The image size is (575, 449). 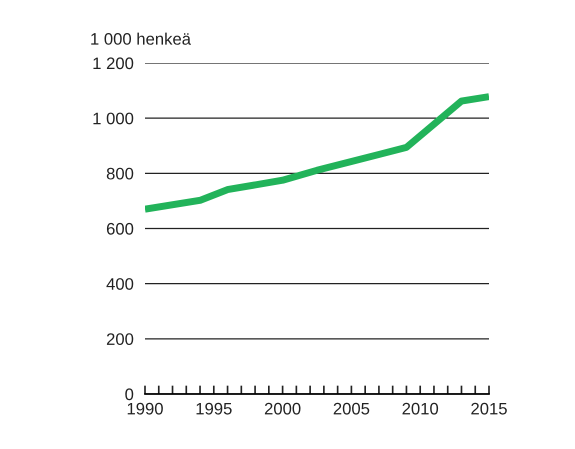 I want to click on y-tick-label: 800, so click(x=120, y=174).